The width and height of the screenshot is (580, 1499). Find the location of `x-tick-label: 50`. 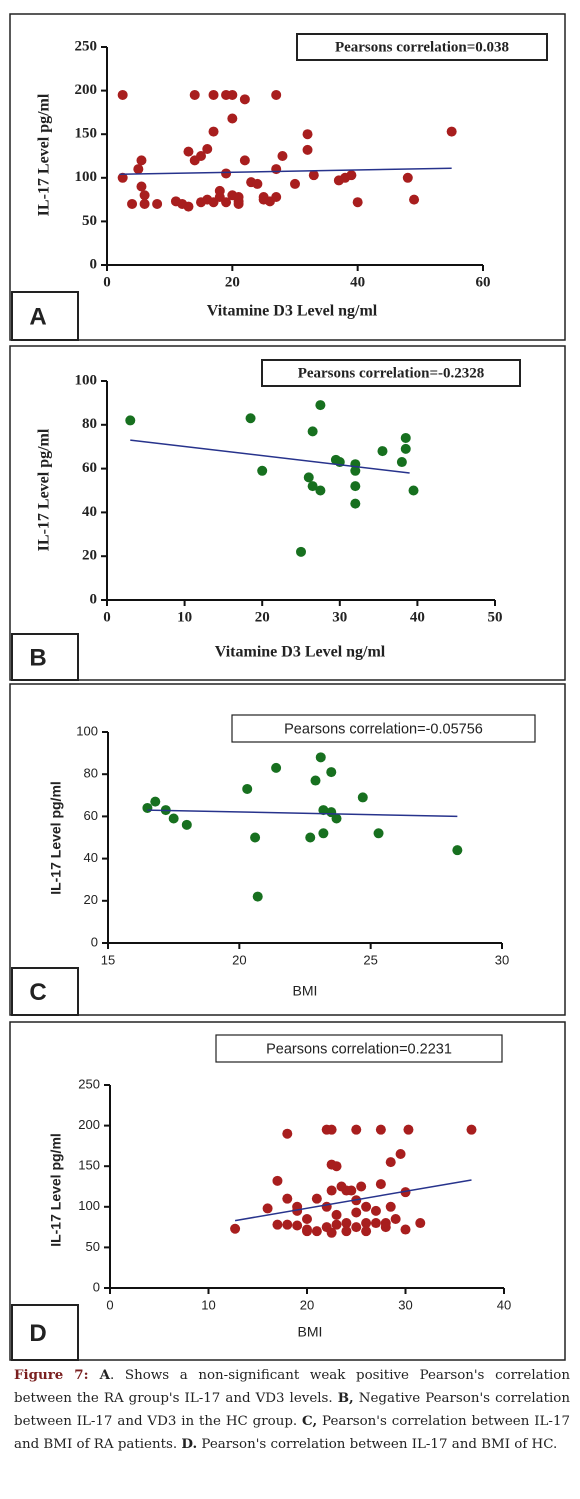

x-tick-label: 50 is located at coordinates (495, 617).